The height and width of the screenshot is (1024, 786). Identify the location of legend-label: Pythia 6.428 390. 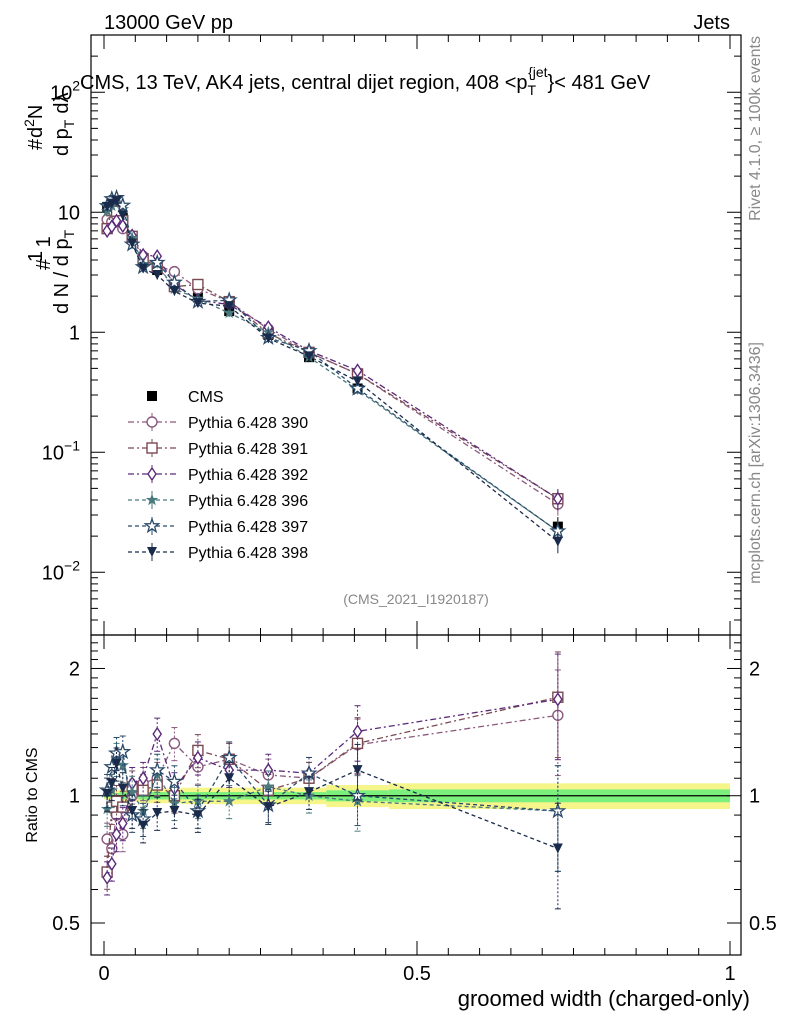
(248, 423).